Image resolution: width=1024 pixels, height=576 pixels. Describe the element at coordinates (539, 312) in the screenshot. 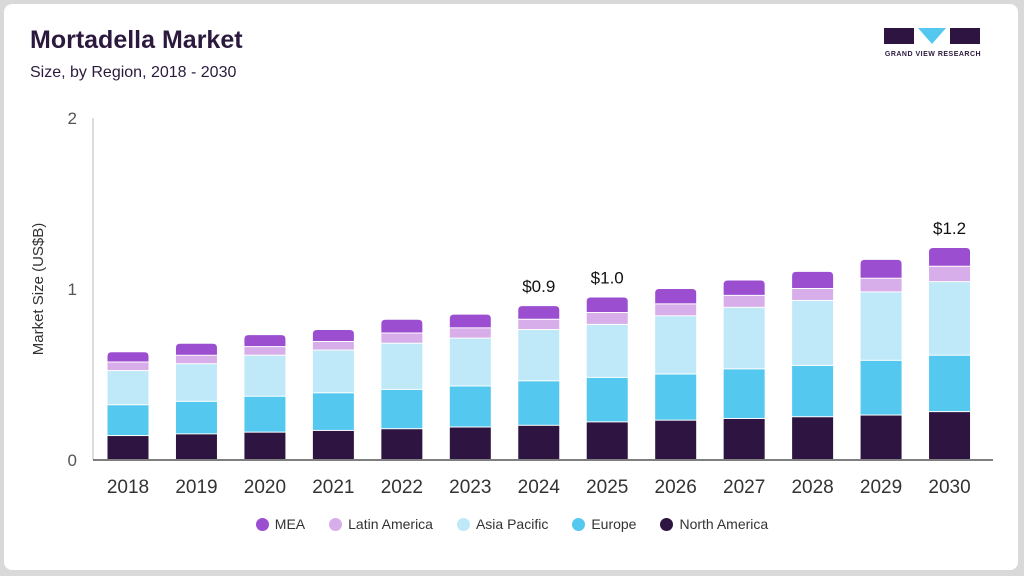

I see `bar-segment-mea-2024` at that location.